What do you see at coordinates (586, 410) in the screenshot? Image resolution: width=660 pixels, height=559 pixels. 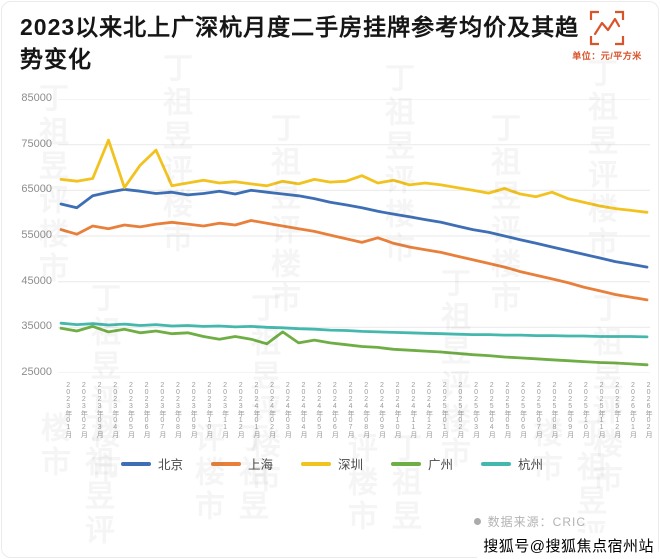 I see `x-tick-label: 2025年10月` at bounding box center [586, 410].